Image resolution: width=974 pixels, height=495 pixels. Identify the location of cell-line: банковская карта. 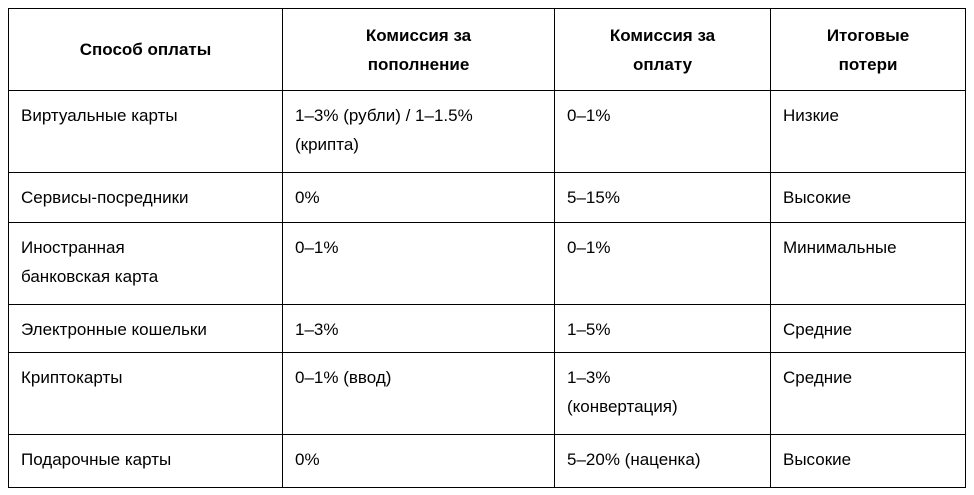
(90, 276).